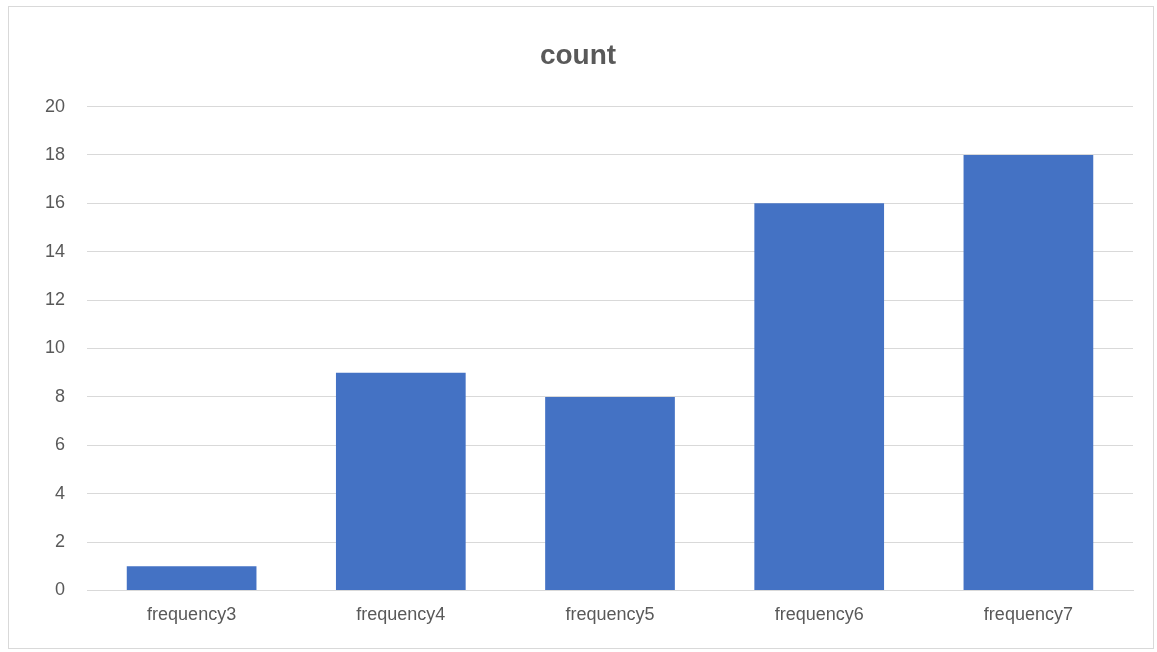 The height and width of the screenshot is (652, 1157). I want to click on y-tick-label: 10, so click(55, 347).